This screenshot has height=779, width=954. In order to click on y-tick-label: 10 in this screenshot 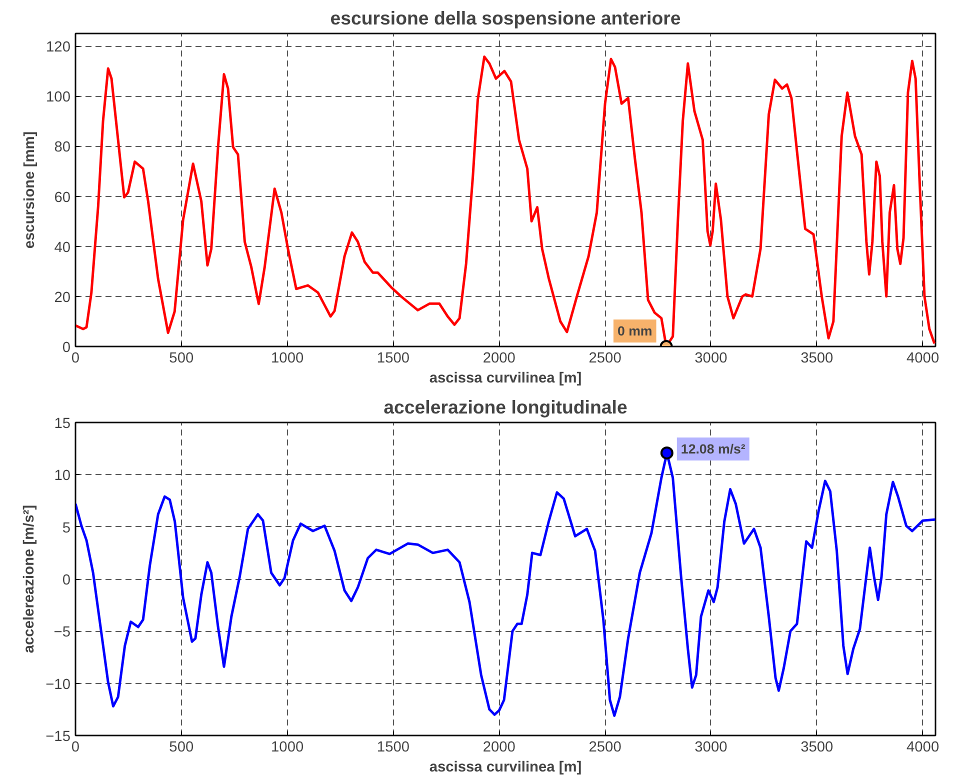, I will do `click(62, 476)`.